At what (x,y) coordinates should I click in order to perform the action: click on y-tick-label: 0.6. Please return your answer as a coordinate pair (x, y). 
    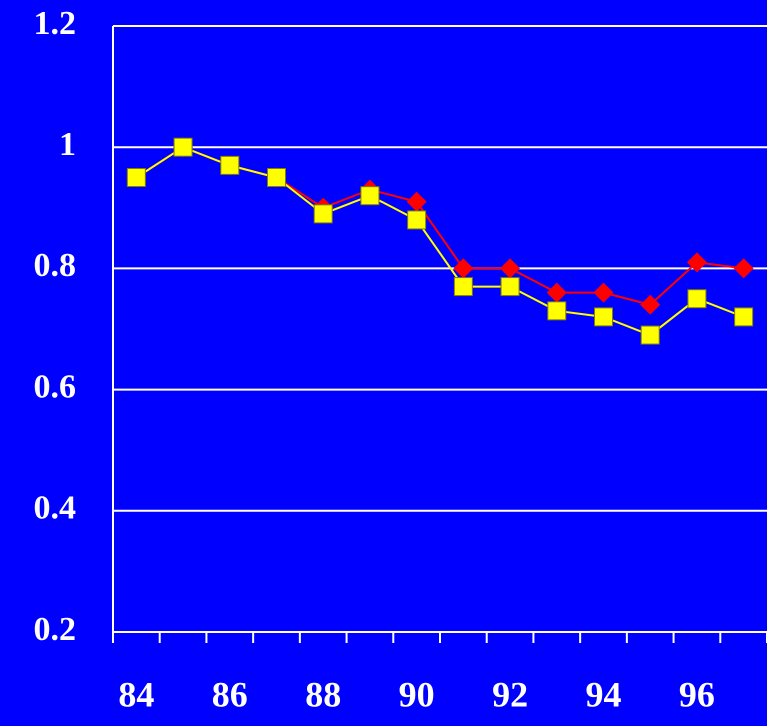
    Looking at the image, I should click on (55, 386).